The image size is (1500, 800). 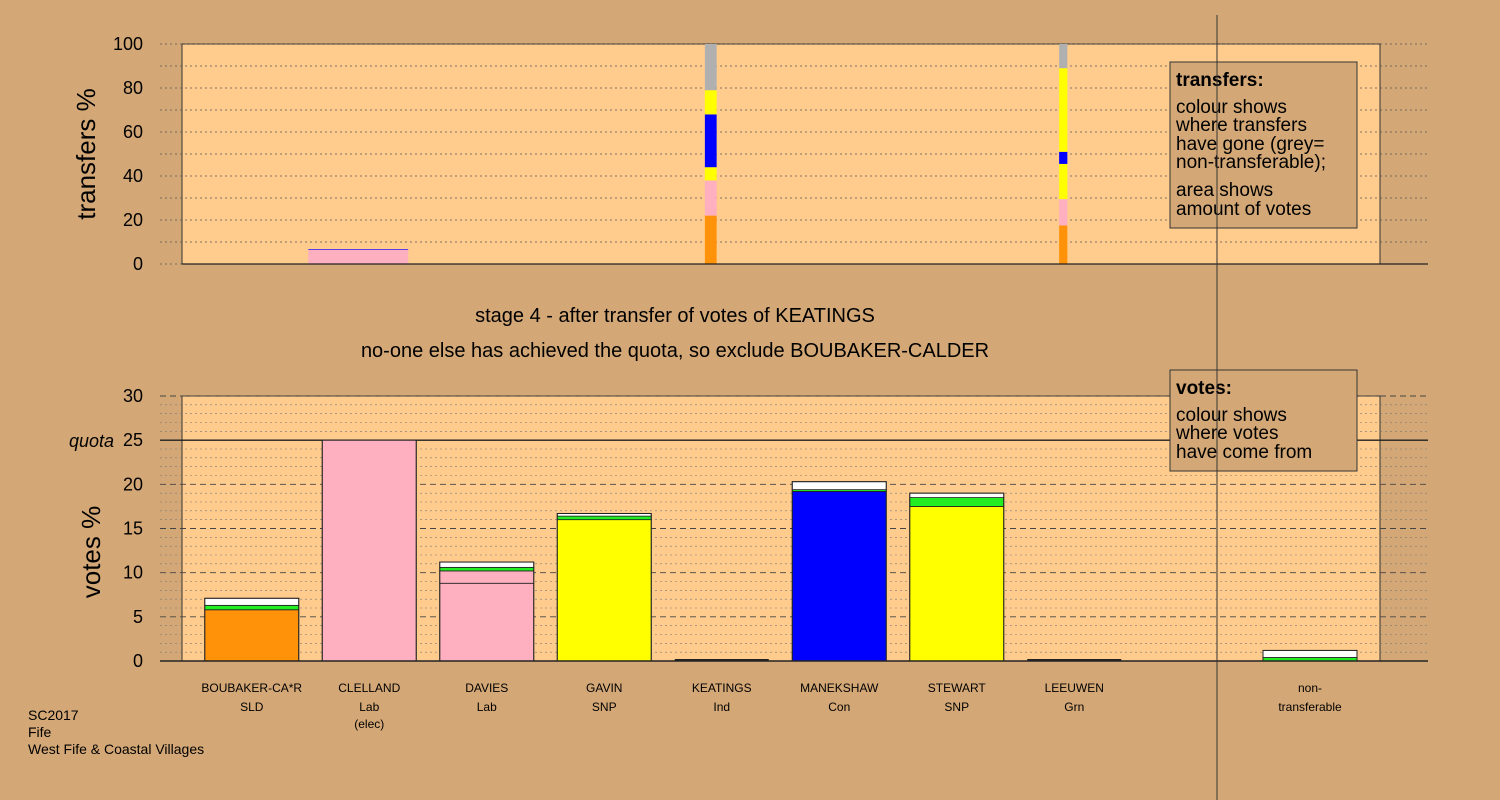 I want to click on votes-y-tick-label: 25, so click(x=133, y=440).